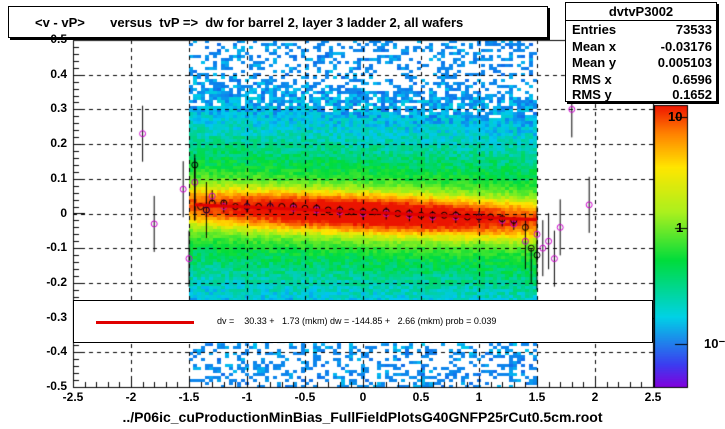 This screenshot has width=725, height=429. What do you see at coordinates (642, 47) in the screenshot?
I see `stat-row-mean-x: Mean x -0.03176` at bounding box center [642, 47].